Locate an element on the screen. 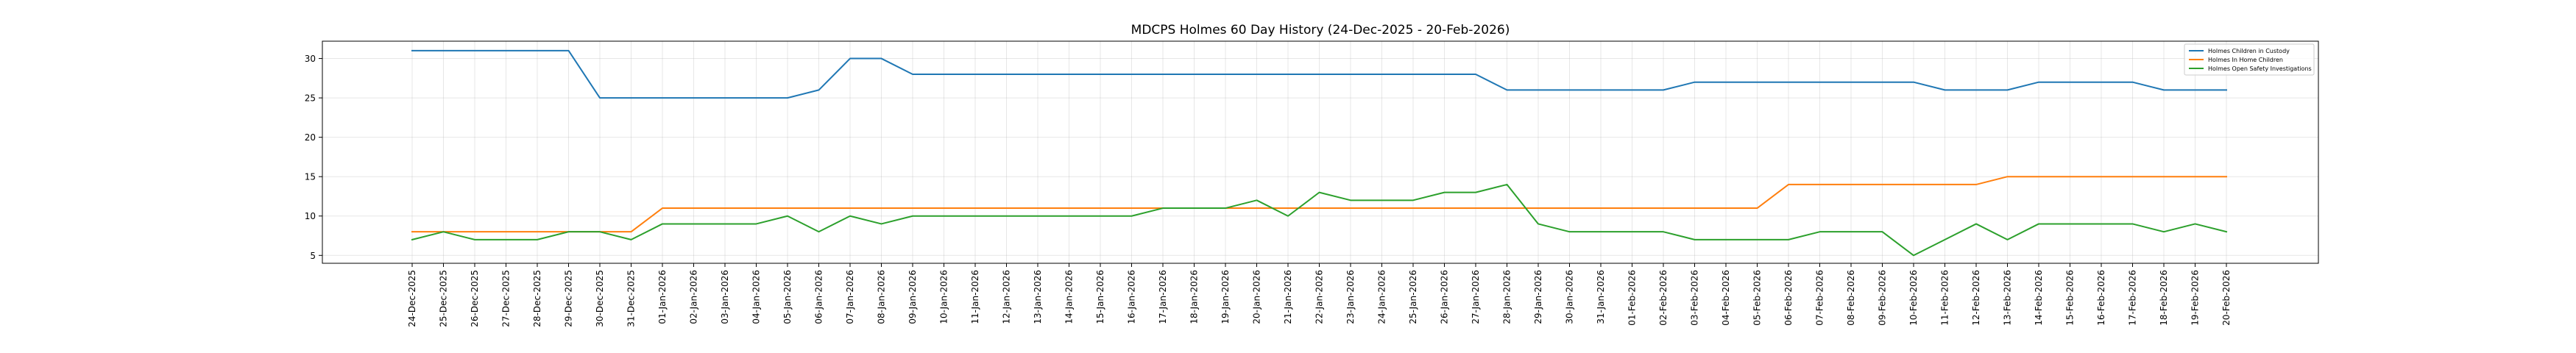 Image resolution: width=2576 pixels, height=353 pixels. x-tick-label: 19-Jan-2026 is located at coordinates (1225, 297).